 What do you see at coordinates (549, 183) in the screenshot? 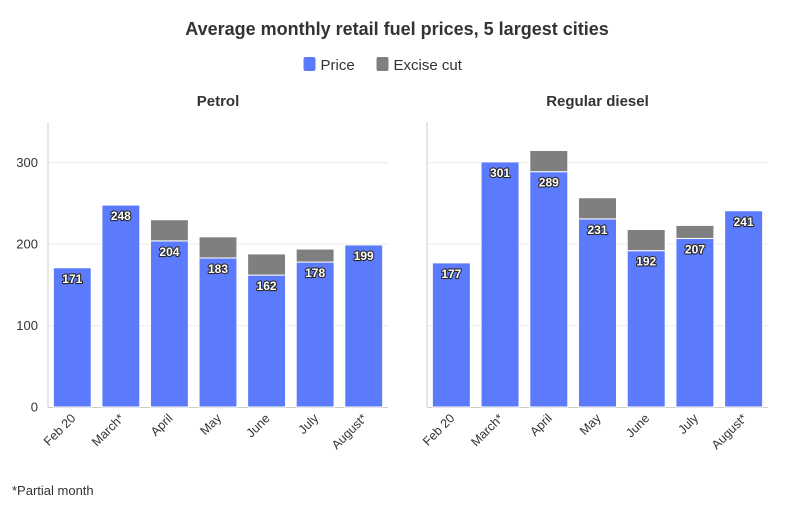
I see `data-label-1-2: 289` at bounding box center [549, 183].